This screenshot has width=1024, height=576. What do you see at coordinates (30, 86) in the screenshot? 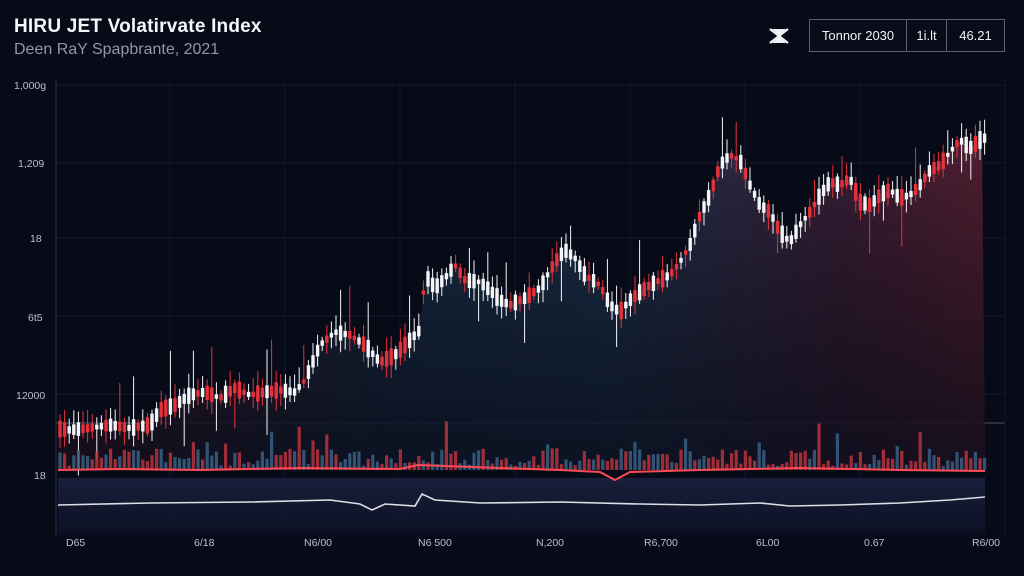
I see `y-tick-label: 1,000g` at bounding box center [30, 86].